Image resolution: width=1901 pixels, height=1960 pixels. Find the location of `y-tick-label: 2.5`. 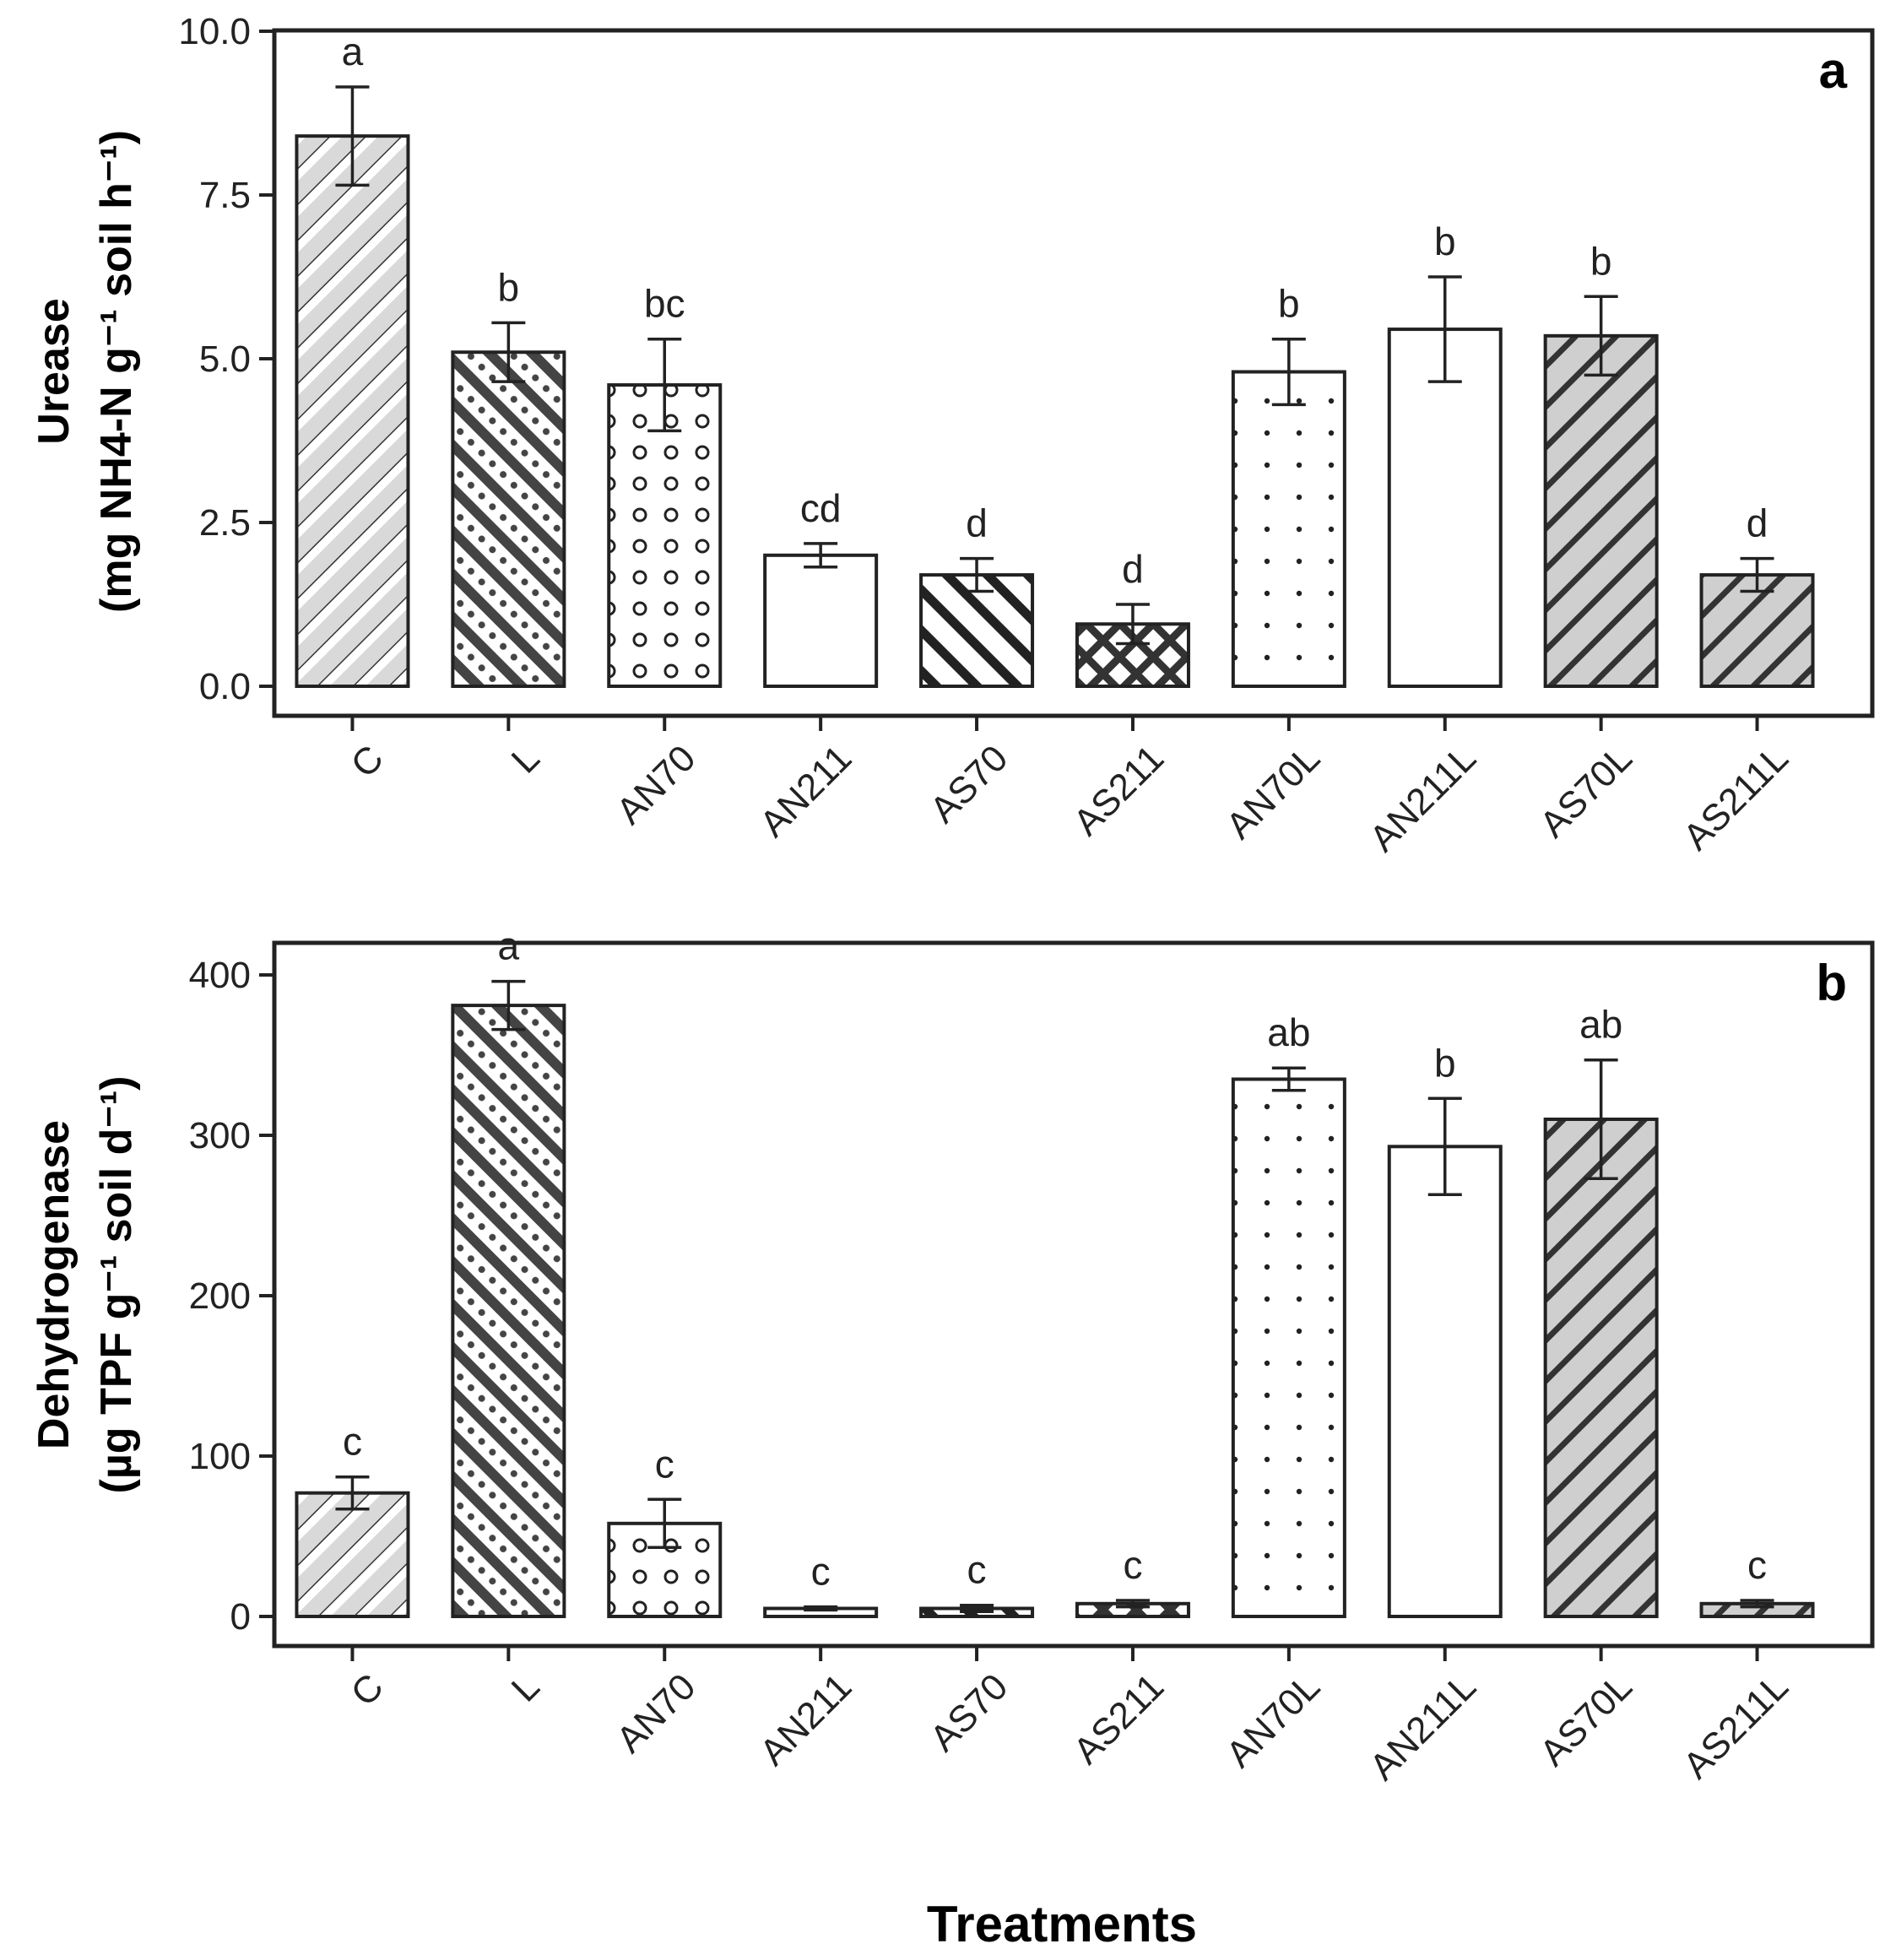

y-tick-label: 2.5 is located at coordinates (225, 523).